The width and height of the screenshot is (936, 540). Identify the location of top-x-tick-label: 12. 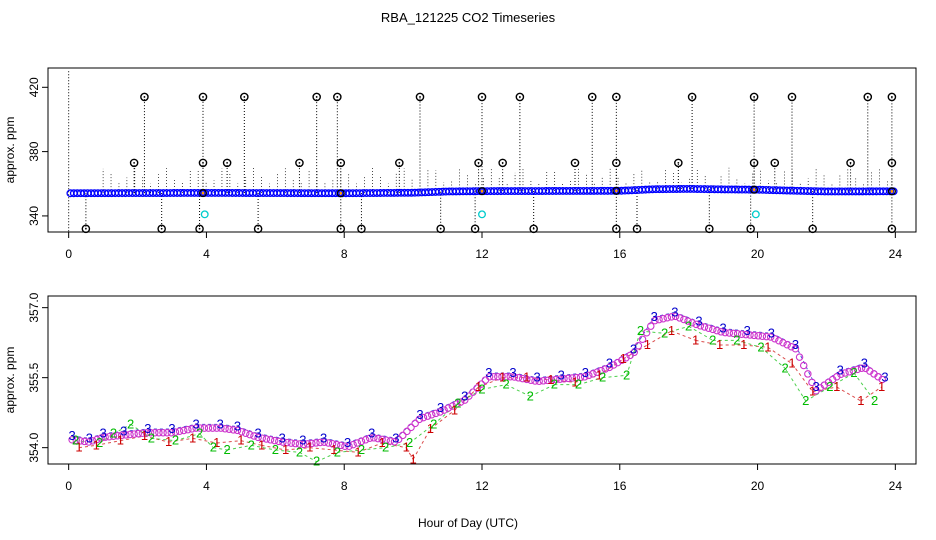
(482, 254).